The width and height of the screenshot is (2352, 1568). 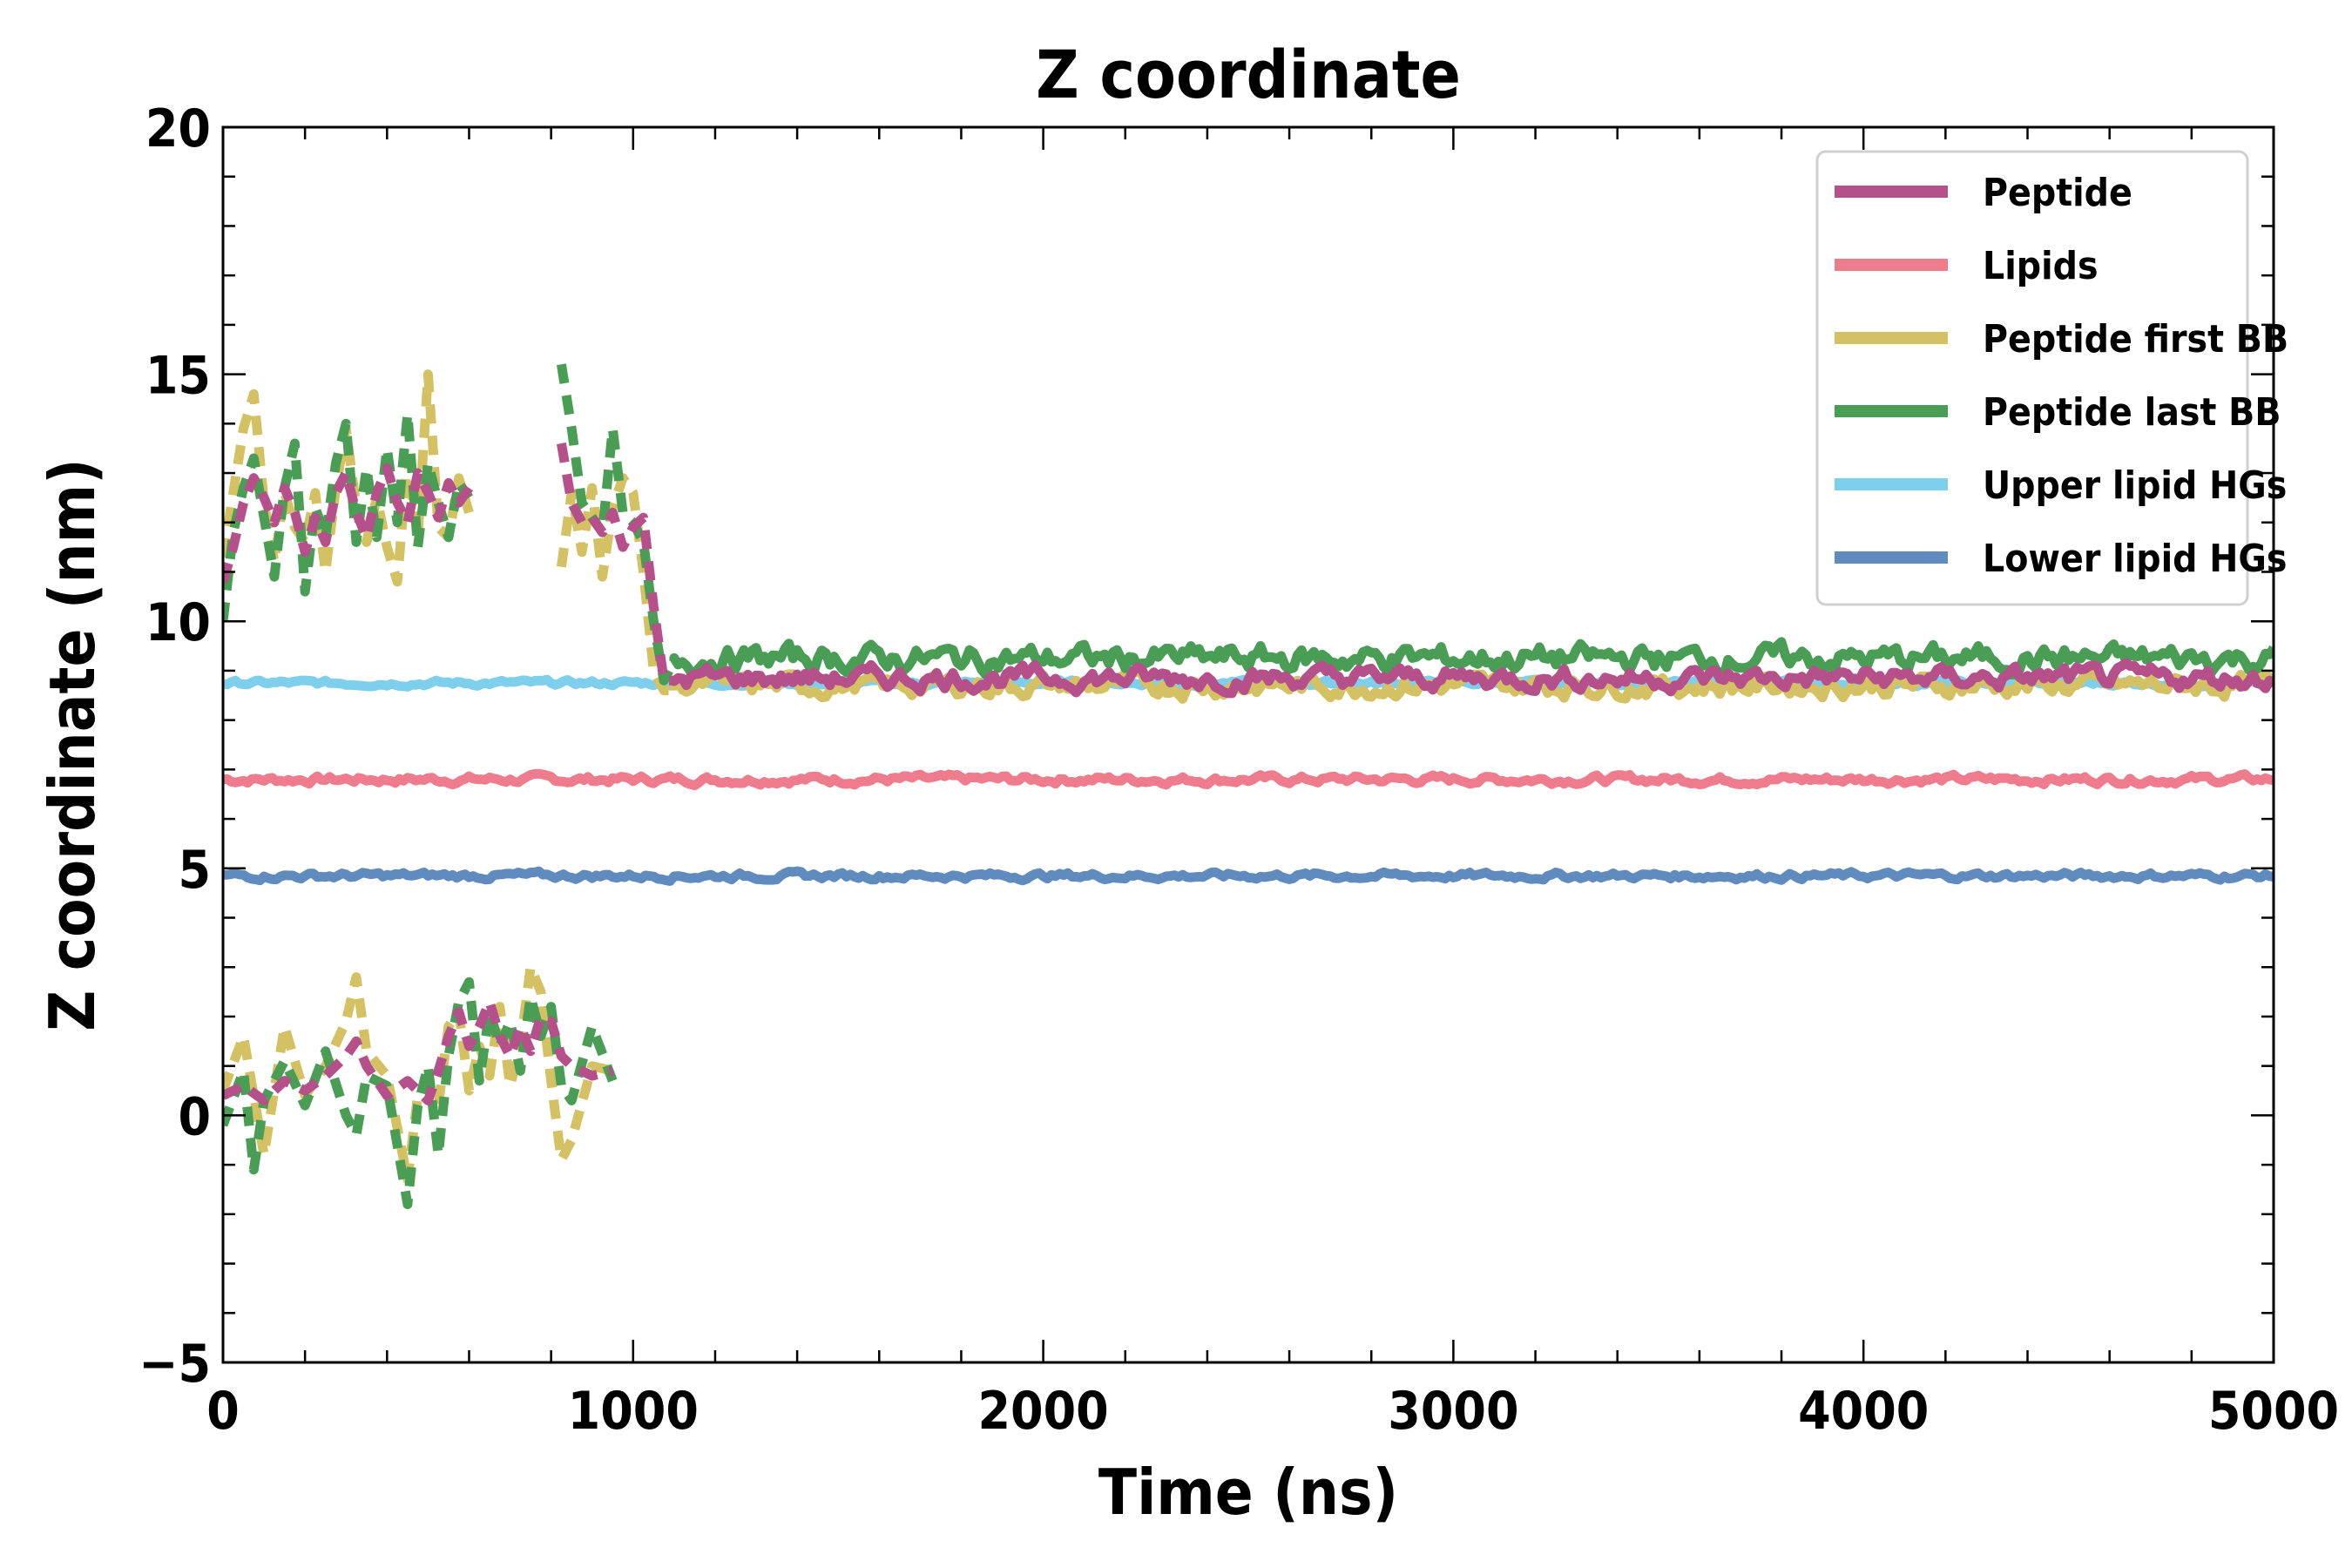 I want to click on legend-label: Lipids, so click(x=2041, y=266).